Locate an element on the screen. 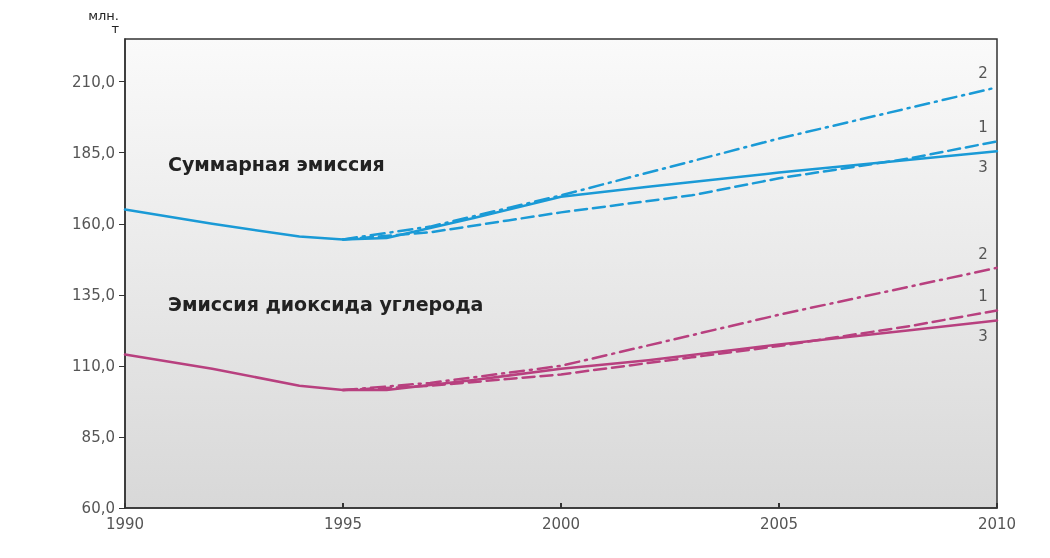 The height and width of the screenshot is (558, 1050). x-tick-label: 1990 is located at coordinates (125, 523).